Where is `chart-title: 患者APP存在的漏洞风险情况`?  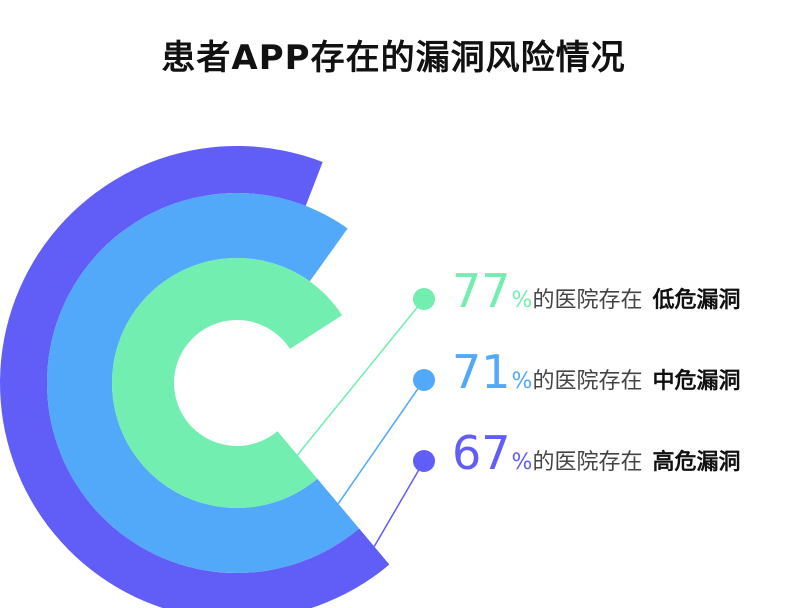 chart-title: 患者APP存在的漏洞风险情况 is located at coordinates (393, 58).